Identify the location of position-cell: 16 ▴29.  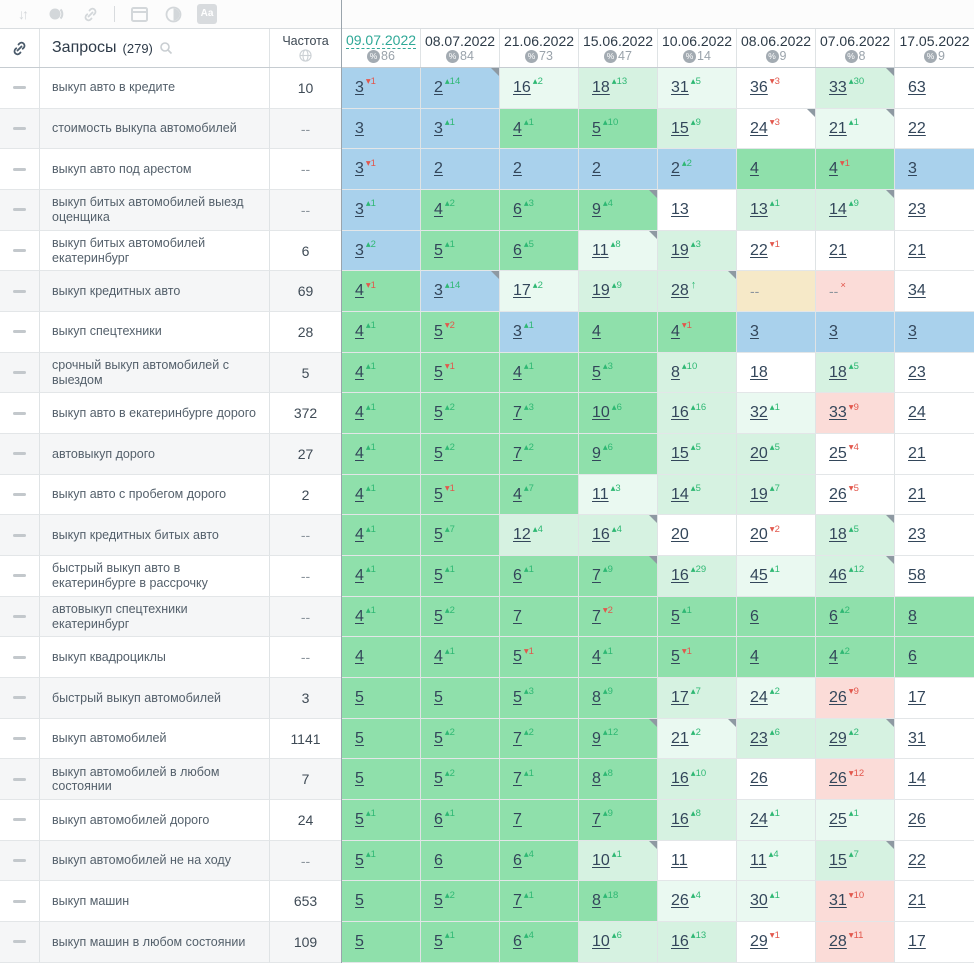
(697, 576).